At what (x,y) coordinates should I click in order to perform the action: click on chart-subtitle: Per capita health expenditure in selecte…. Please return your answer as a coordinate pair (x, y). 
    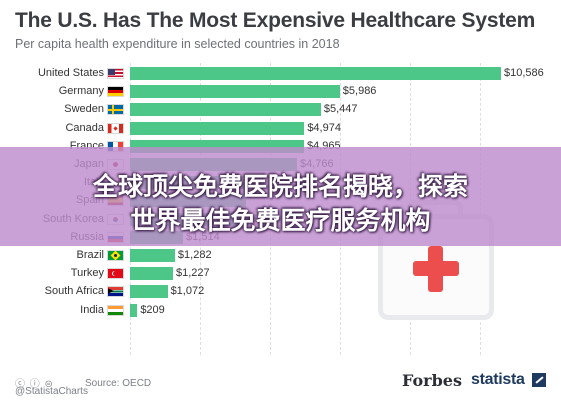
    Looking at the image, I should click on (177, 44).